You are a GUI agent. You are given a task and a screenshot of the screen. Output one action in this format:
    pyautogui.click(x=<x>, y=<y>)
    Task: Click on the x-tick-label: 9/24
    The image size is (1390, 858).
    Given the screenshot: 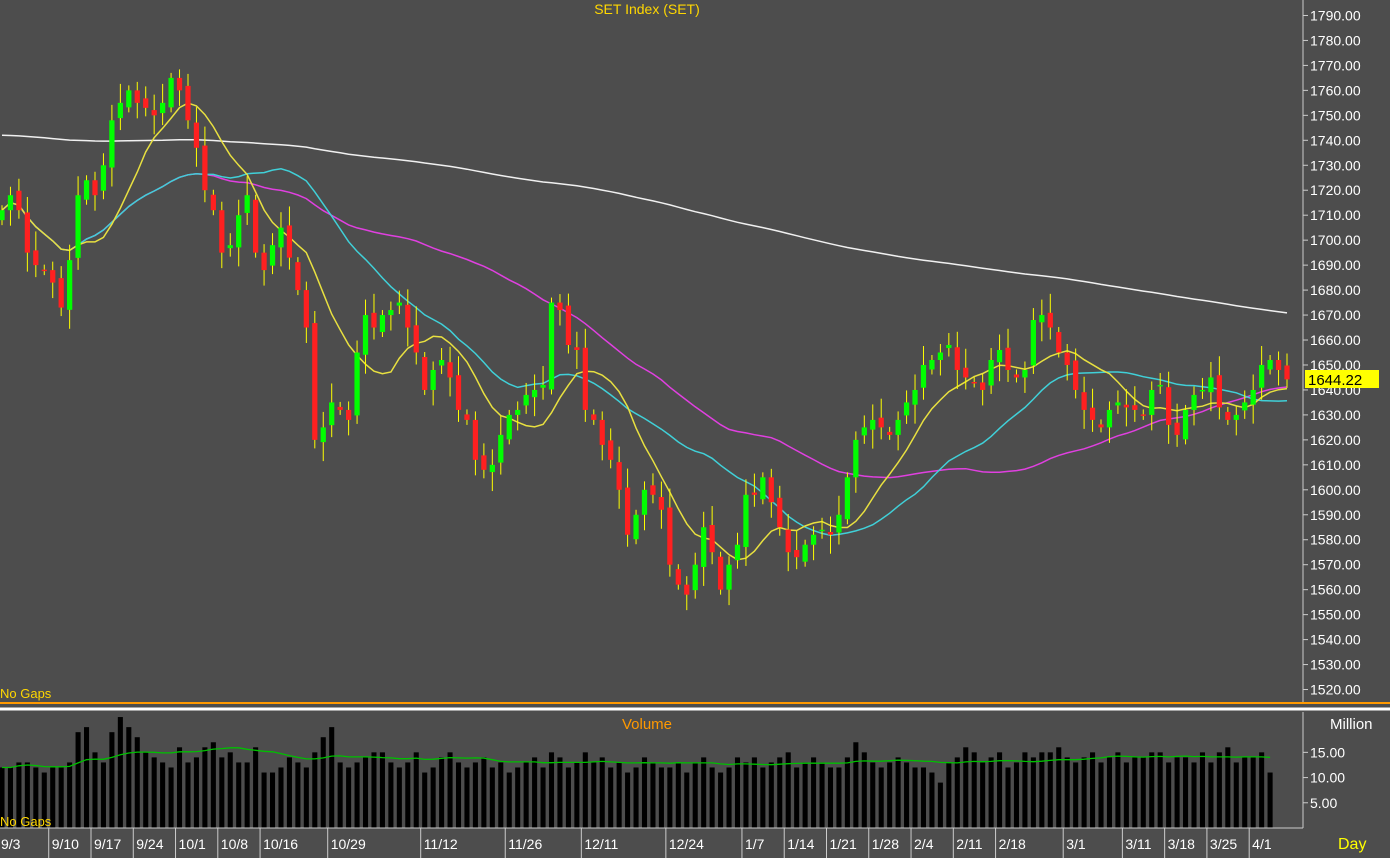 What is the action you would take?
    pyautogui.click(x=149, y=844)
    